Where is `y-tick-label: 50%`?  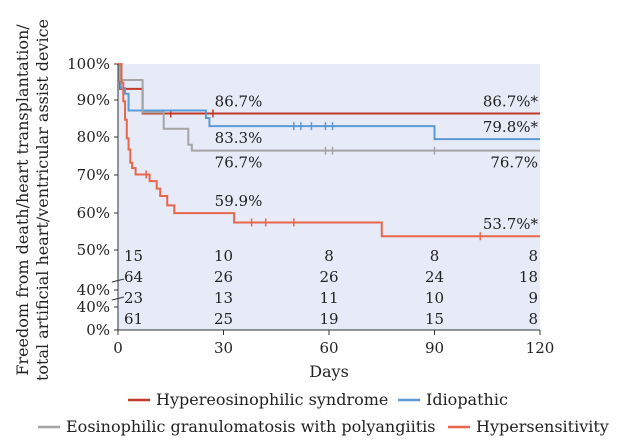
y-tick-label: 50% is located at coordinates (93, 250).